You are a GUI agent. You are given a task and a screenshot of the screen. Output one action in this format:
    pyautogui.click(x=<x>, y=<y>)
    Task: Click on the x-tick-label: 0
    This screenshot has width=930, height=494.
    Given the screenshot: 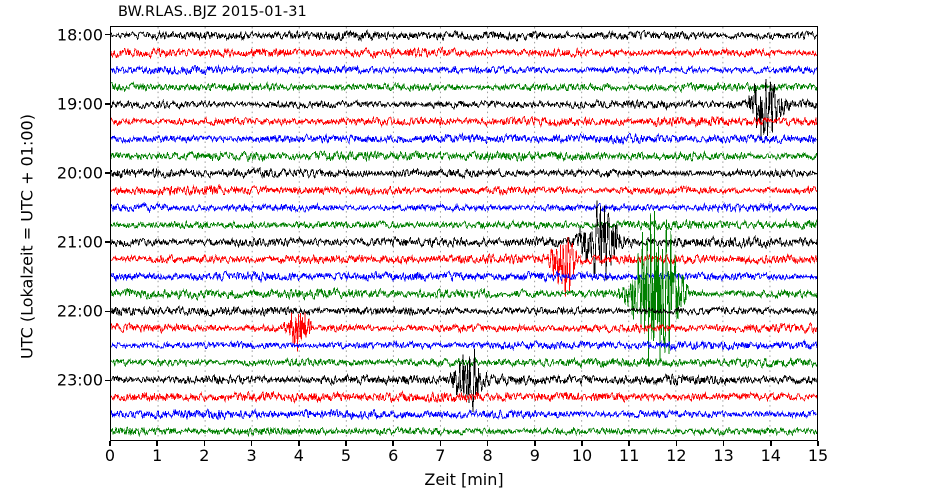 What is the action you would take?
    pyautogui.click(x=110, y=455)
    